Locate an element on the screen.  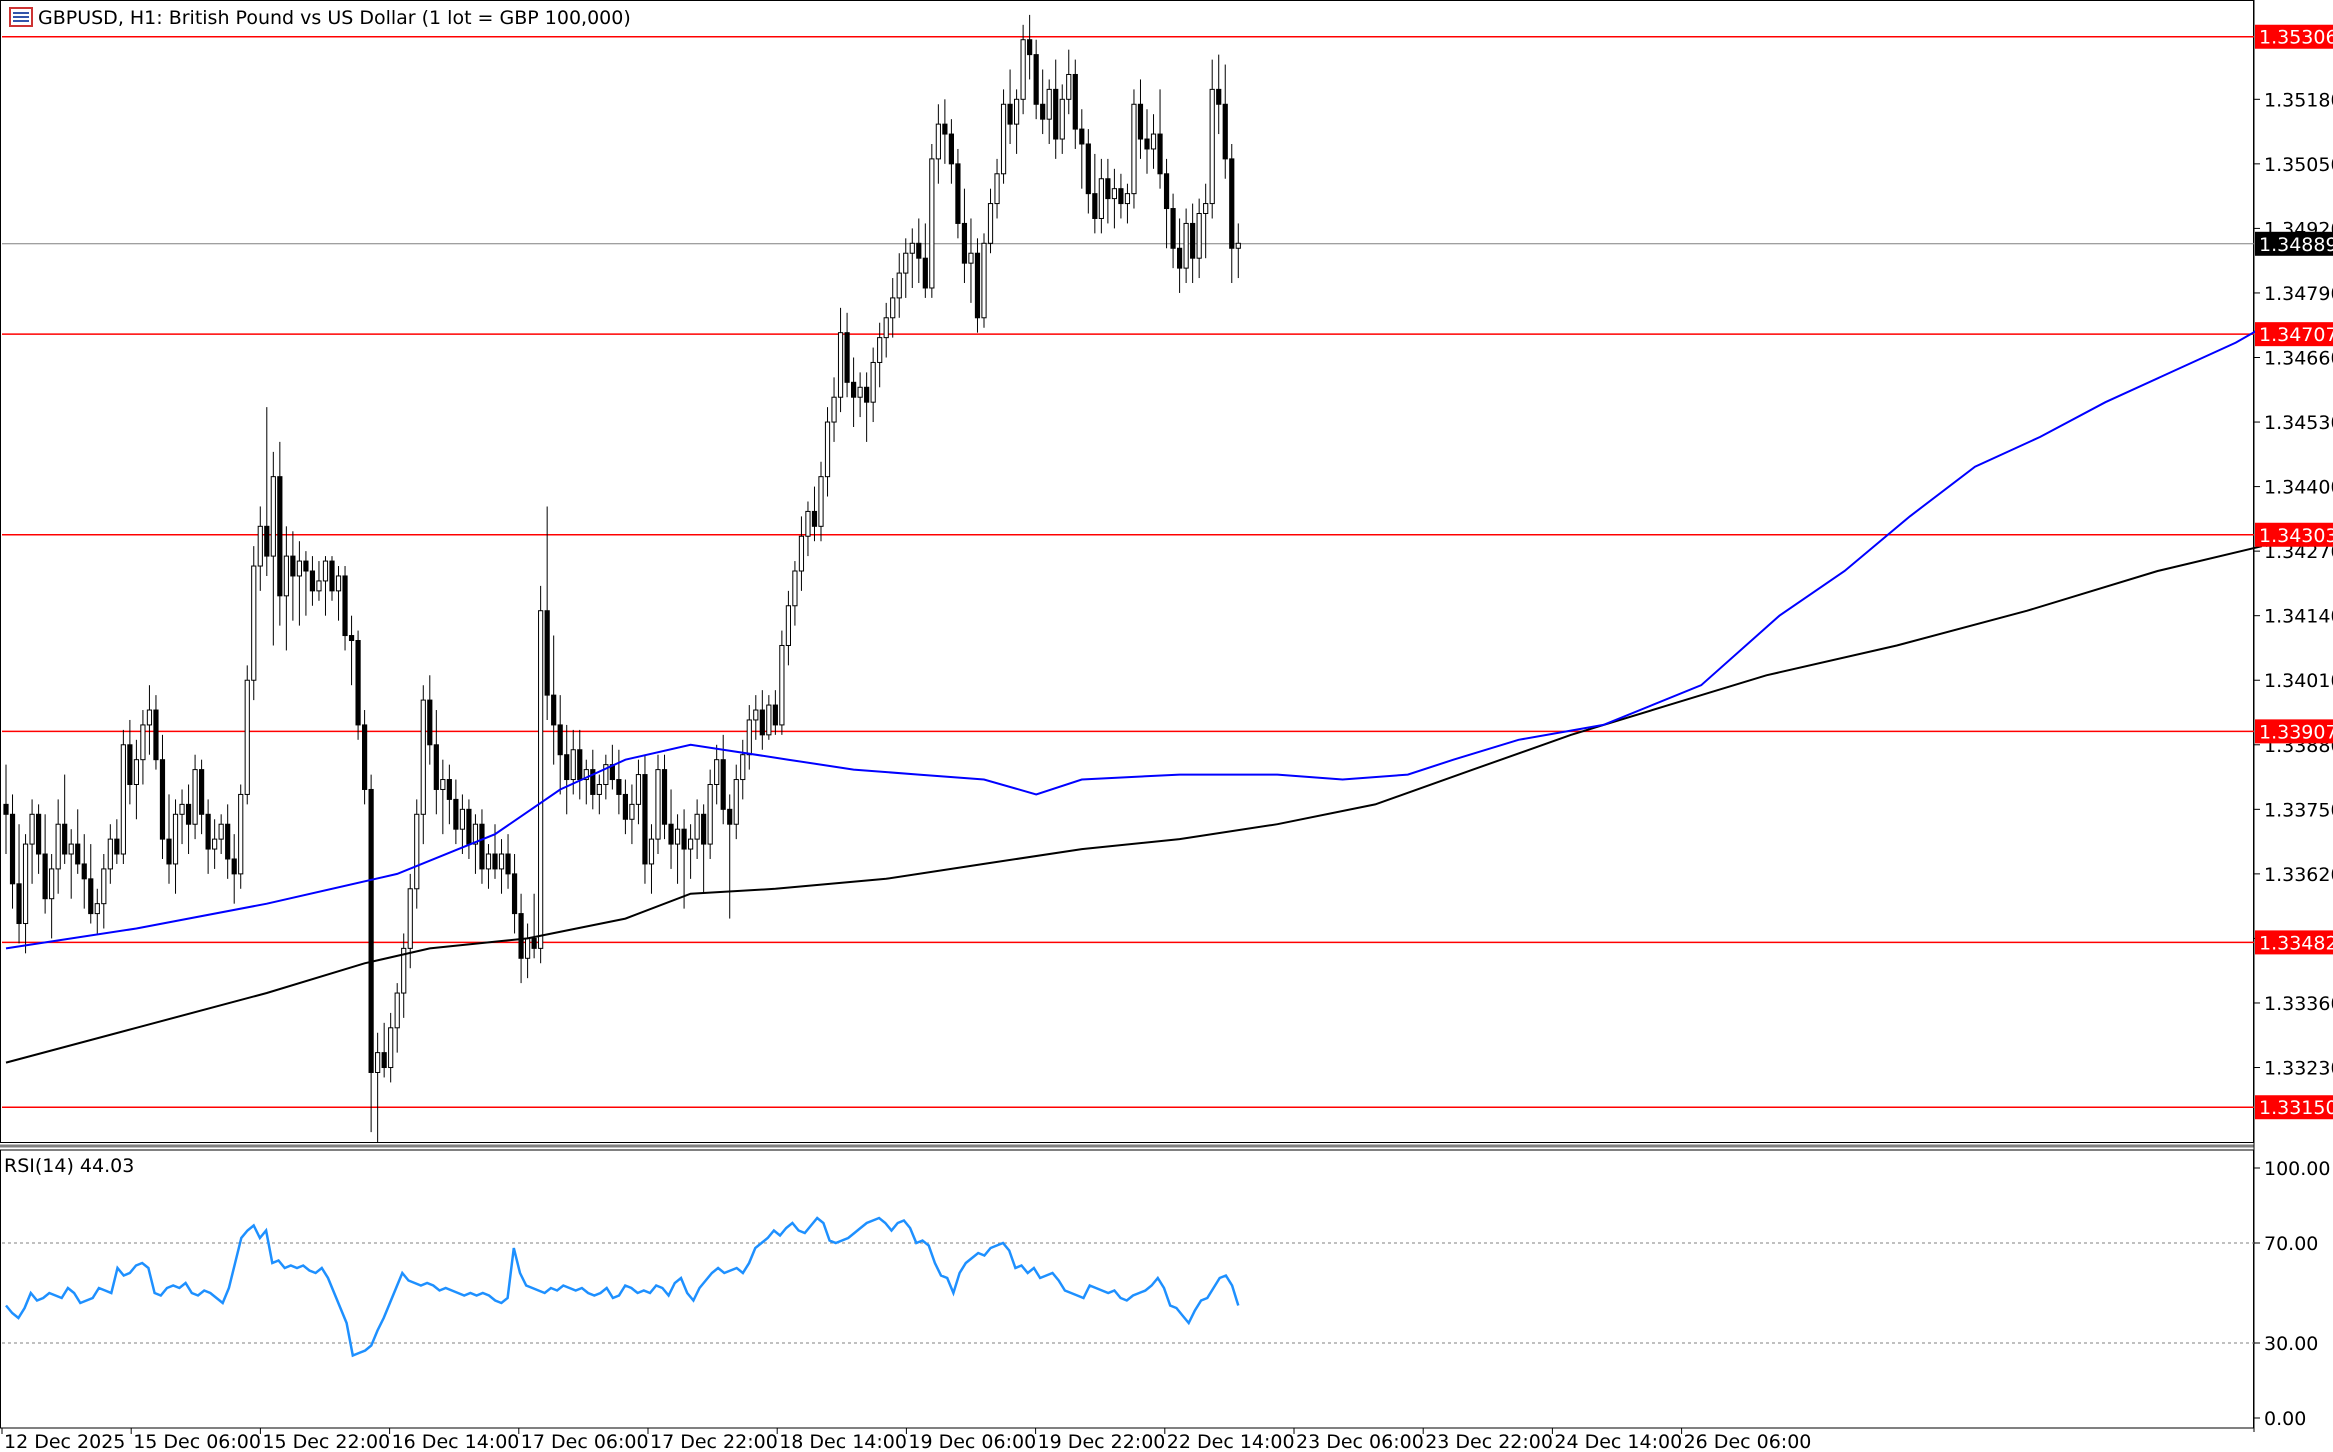
level-tag-label-4: 1.33482 is located at coordinates (2296, 943).